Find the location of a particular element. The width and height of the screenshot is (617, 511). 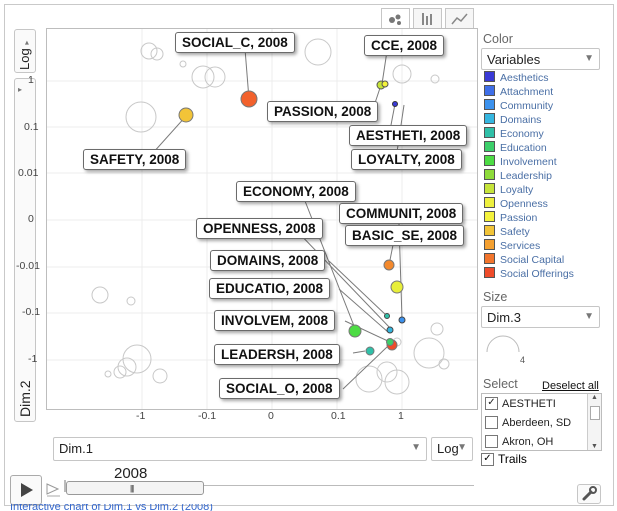

bubble-chart-icon is located at coordinates (395, 19).